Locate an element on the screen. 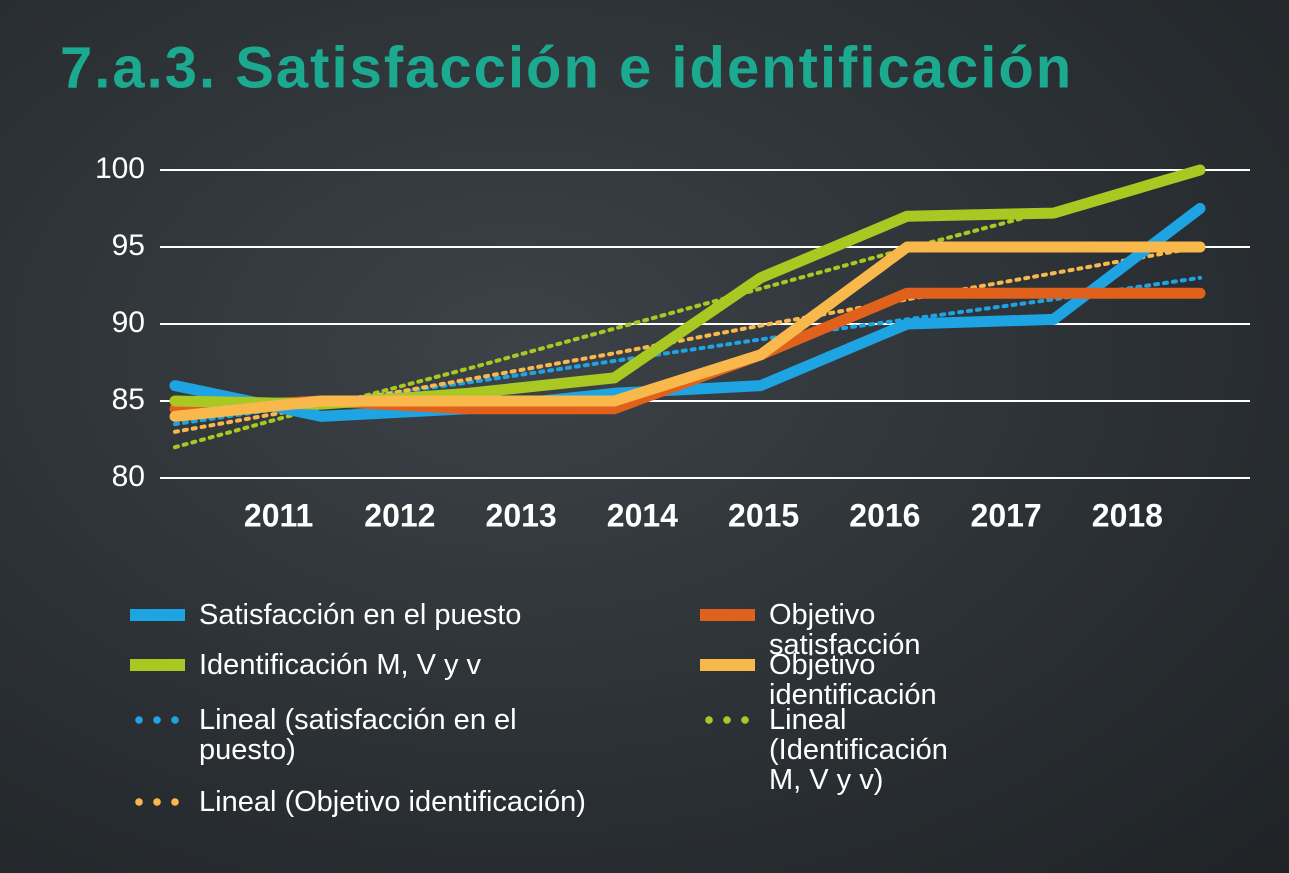  x-tick-label: 2018 is located at coordinates (1127, 515).